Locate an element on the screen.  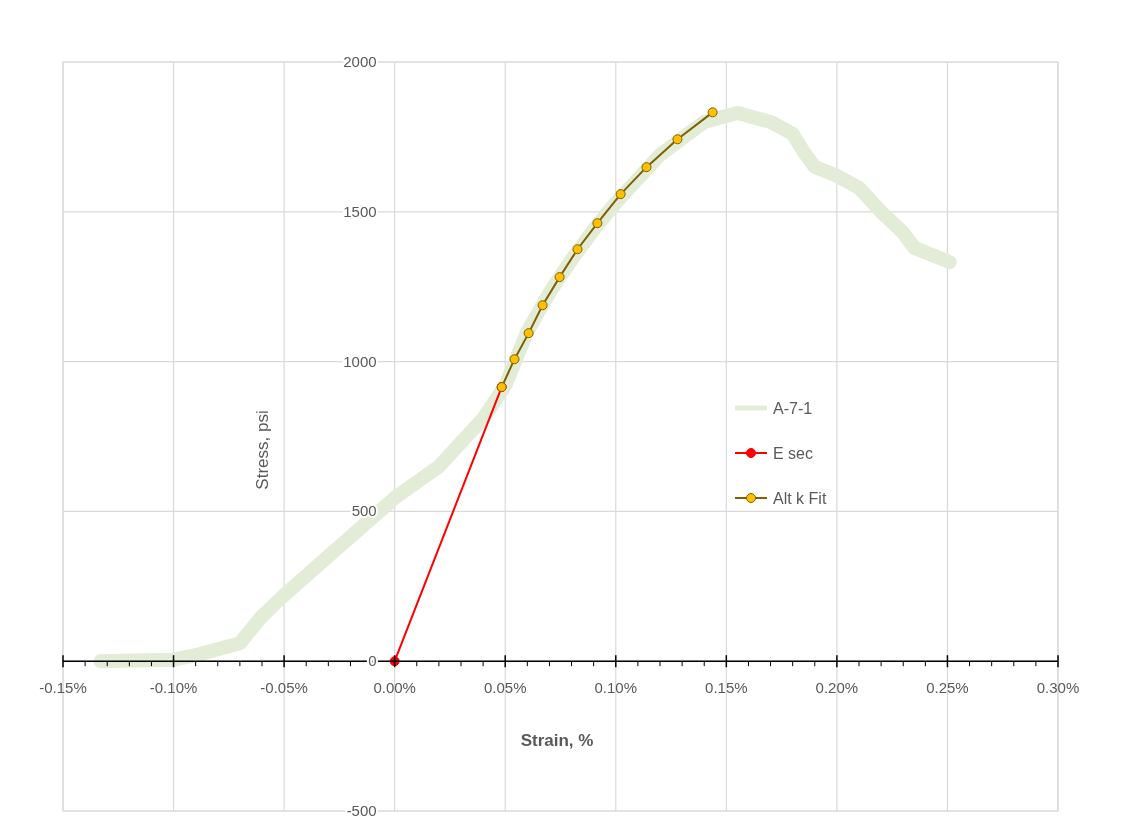
x-tick-label: 0.10% is located at coordinates (616, 688).